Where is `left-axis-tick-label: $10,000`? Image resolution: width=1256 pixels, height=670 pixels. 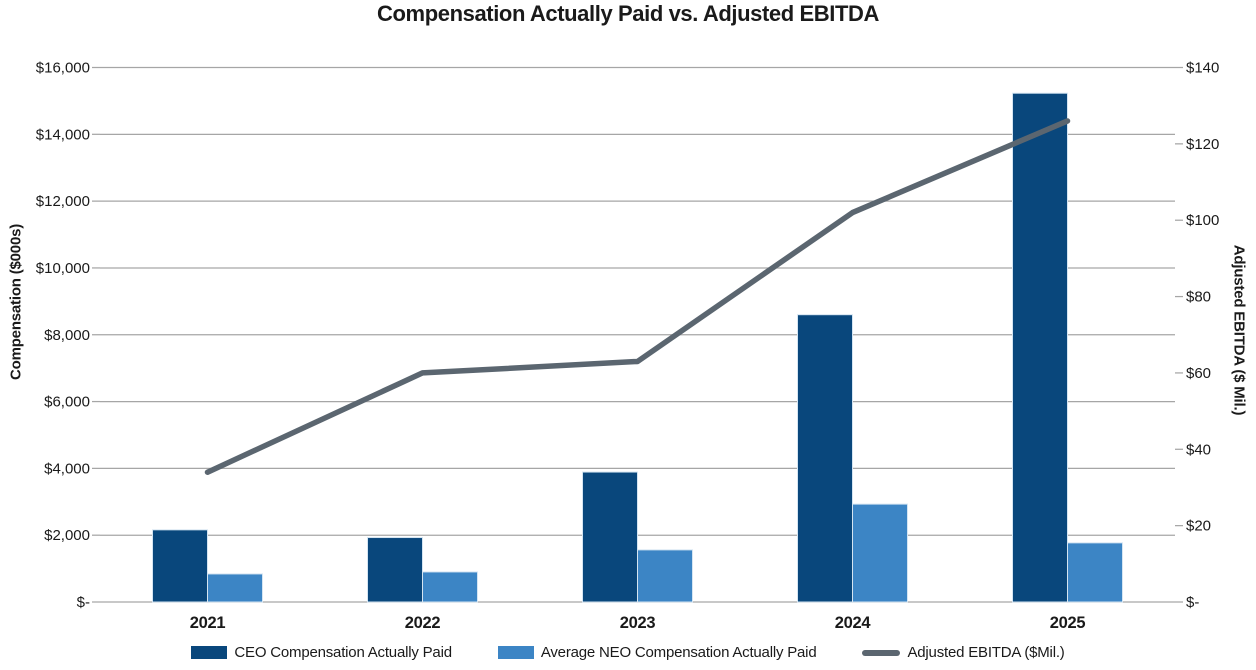
left-axis-tick-label: $10,000 is located at coordinates (63, 268).